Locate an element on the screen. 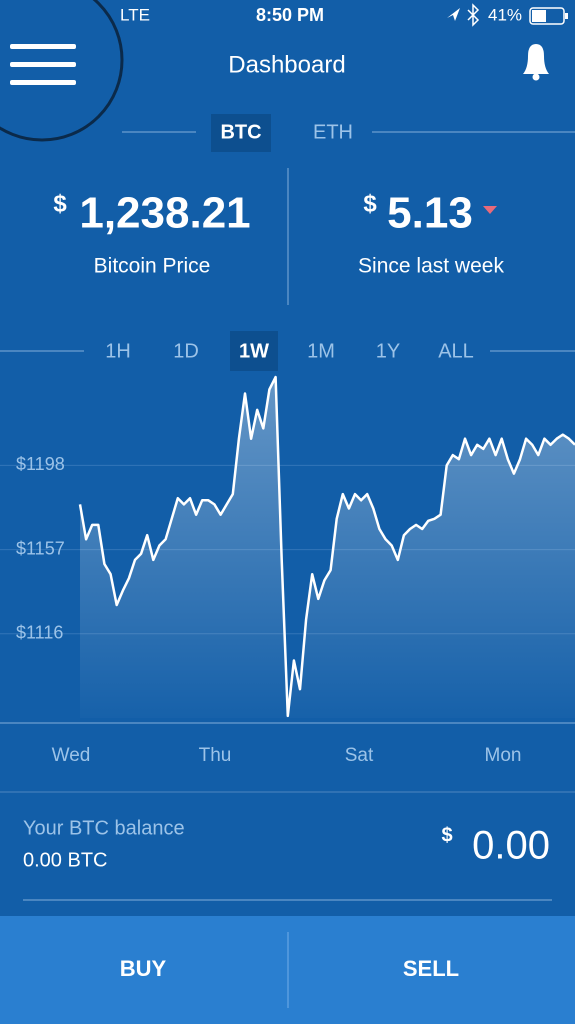 This screenshot has height=1024, width=575. battery-icon is located at coordinates (547, 16).